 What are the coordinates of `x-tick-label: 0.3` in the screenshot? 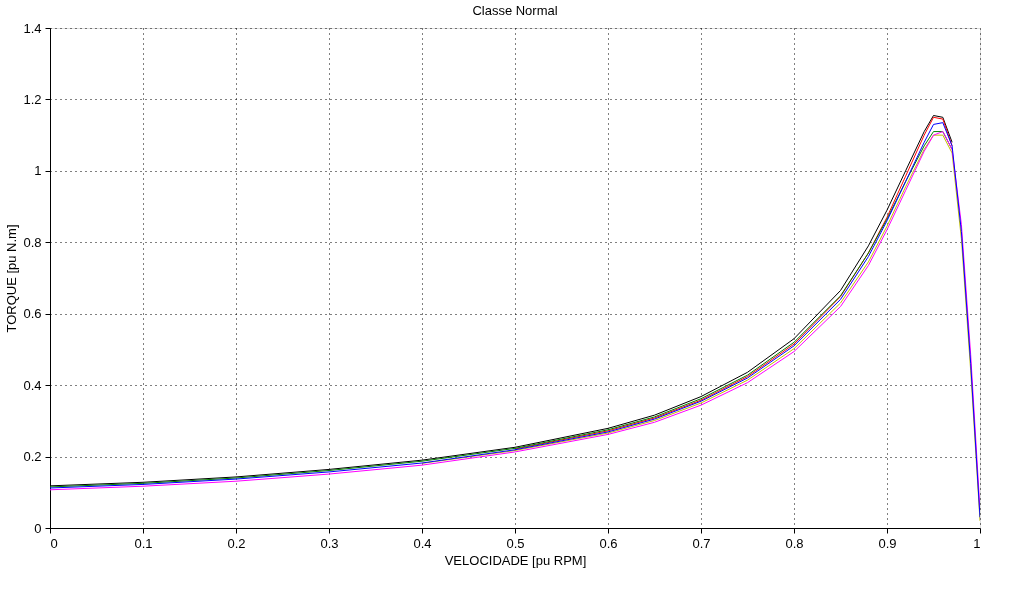 It's located at (329, 543).